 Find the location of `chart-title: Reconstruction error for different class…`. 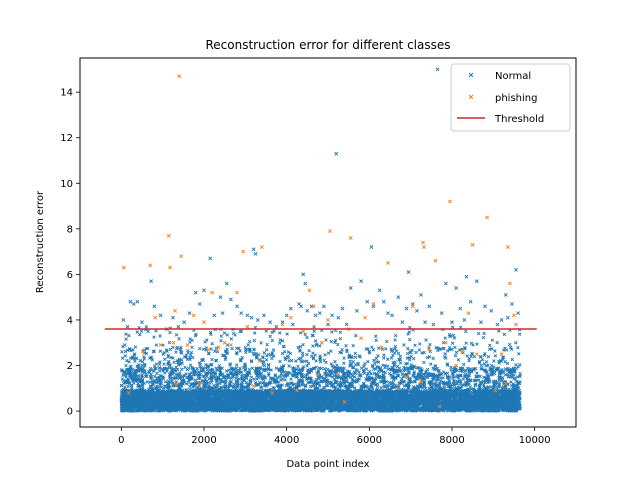

chart-title: Reconstruction error for different class… is located at coordinates (327, 45).